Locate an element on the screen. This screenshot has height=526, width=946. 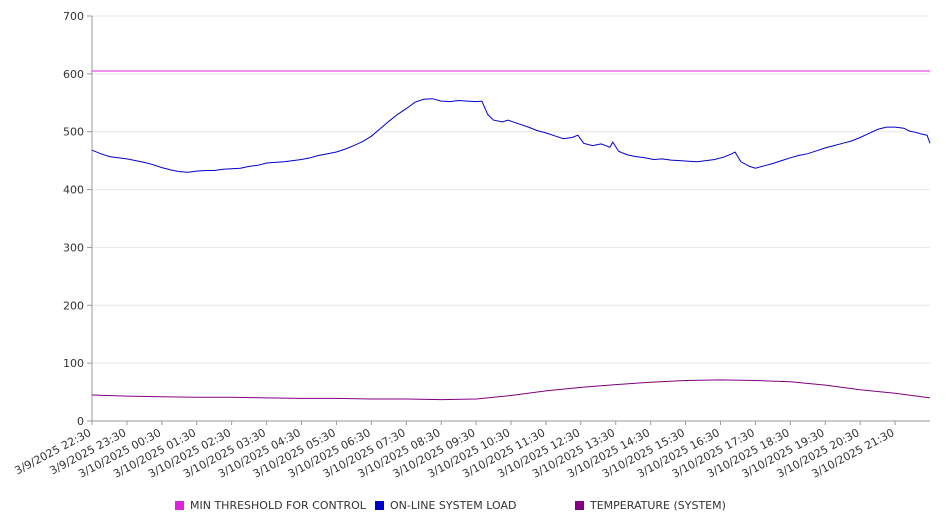
legend-label-min-threshold-for-control: MIN THRESHOLD FOR CONTROL is located at coordinates (278, 505).